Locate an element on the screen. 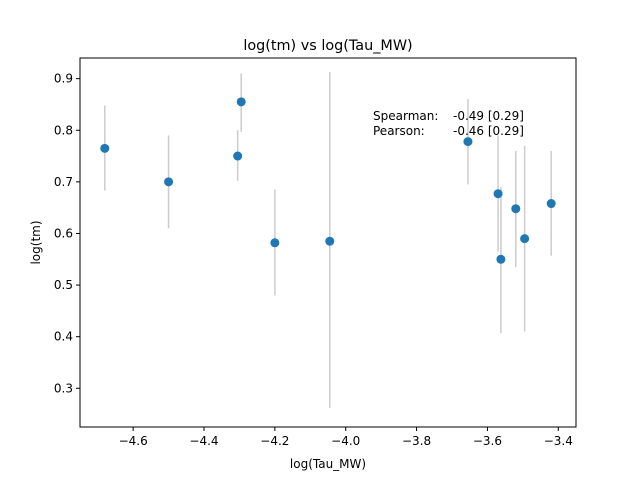  x-tick-label-6: −3.4 is located at coordinates (558, 441).